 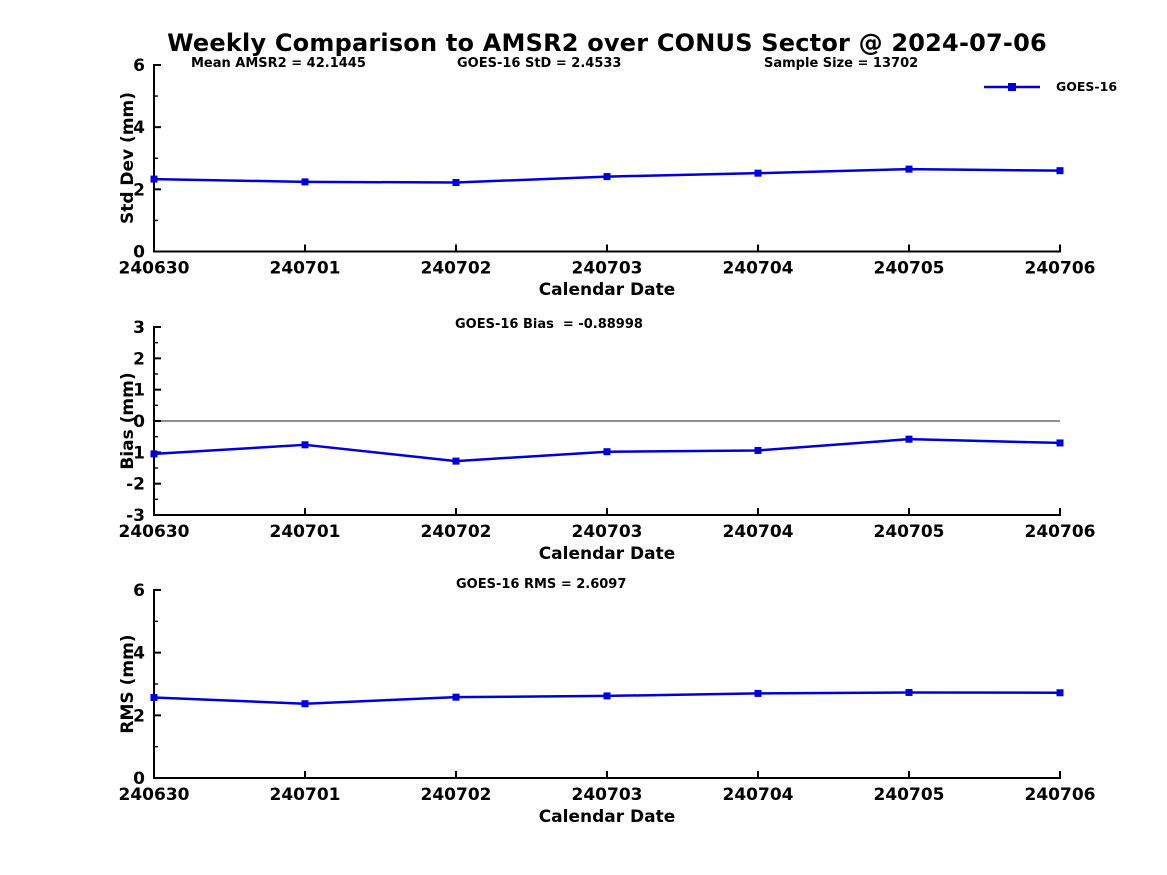 What do you see at coordinates (135, 485) in the screenshot?
I see `y-tick-label: -2` at bounding box center [135, 485].